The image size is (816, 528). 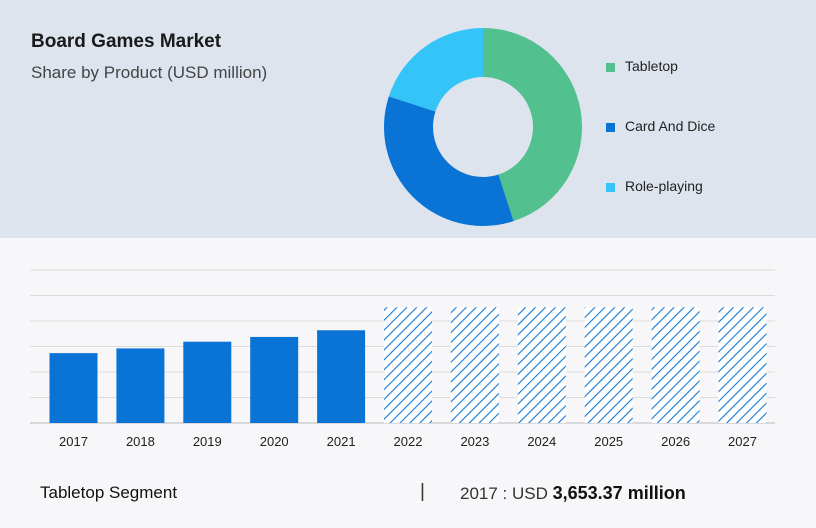 I want to click on x-tick-label-2019: 2019, so click(x=207, y=441).